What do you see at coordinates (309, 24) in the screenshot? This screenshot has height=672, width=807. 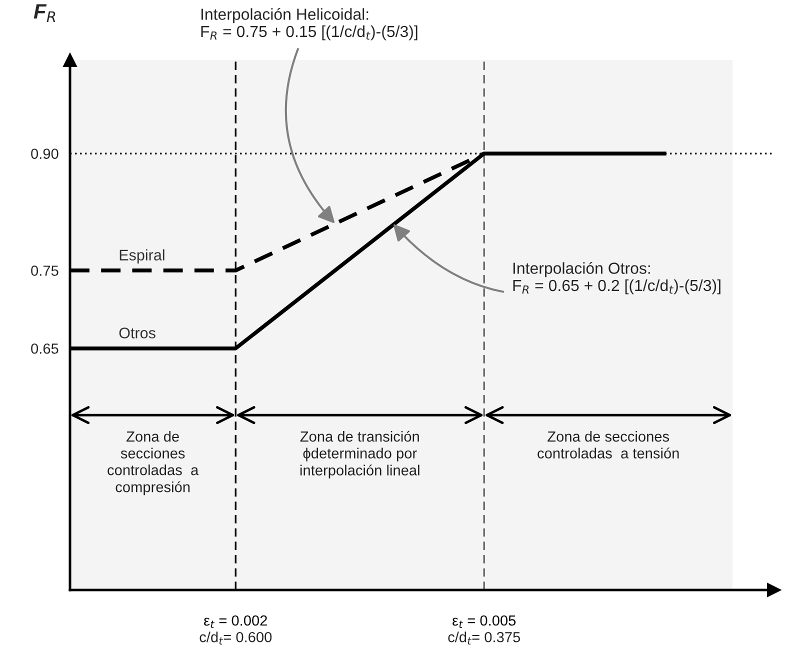 I see `annotation: Interpolación Helicoidal: F$_{R}$ = 0.75 + 0.15 [(1/c/d$_{t}$)-(5/3)]` at bounding box center [309, 24].